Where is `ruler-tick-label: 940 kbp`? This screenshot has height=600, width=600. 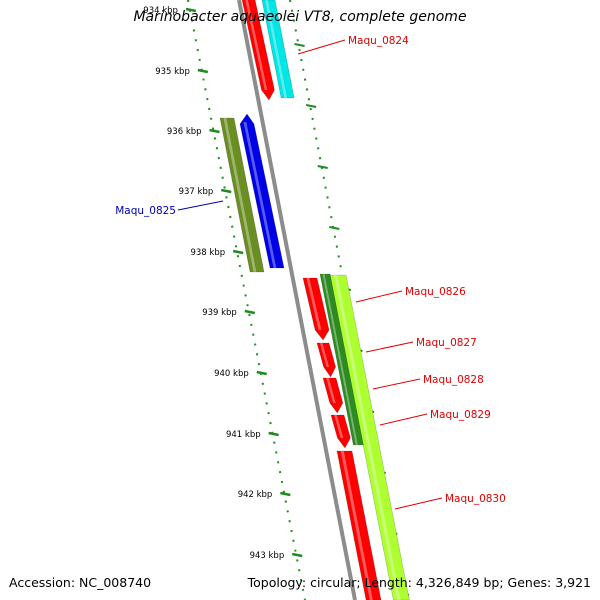
ruler-tick-label: 940 kbp is located at coordinates (231, 374).